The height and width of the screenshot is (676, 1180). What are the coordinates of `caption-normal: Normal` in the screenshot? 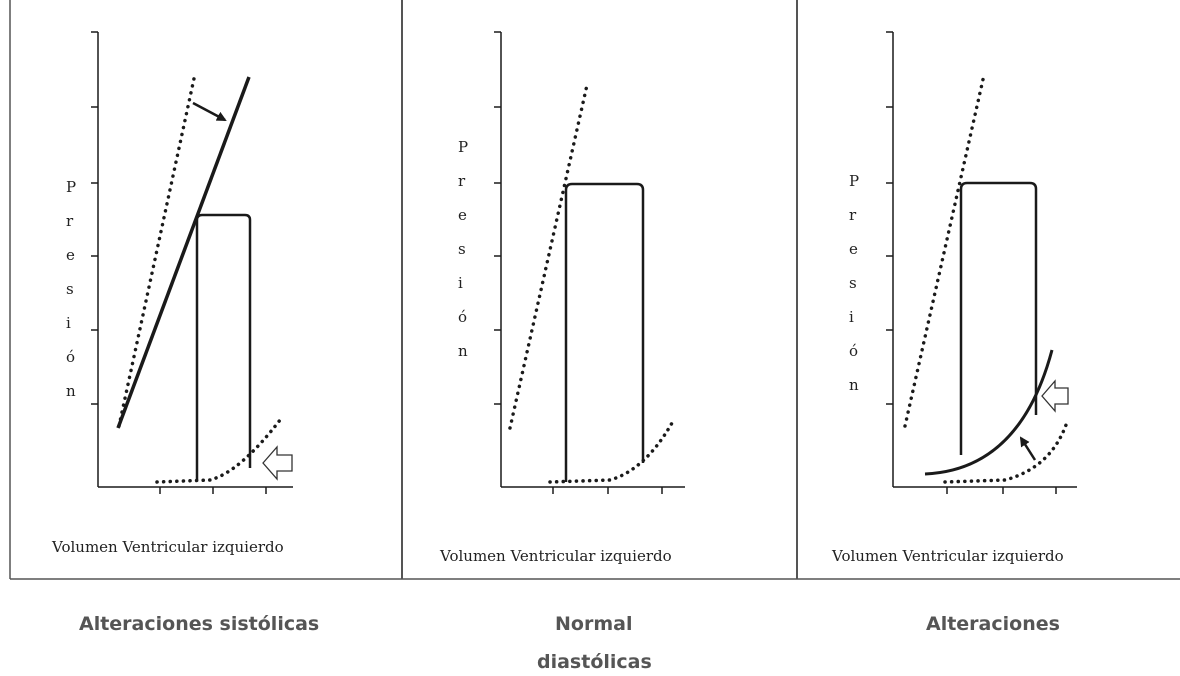 It's located at (594, 624).